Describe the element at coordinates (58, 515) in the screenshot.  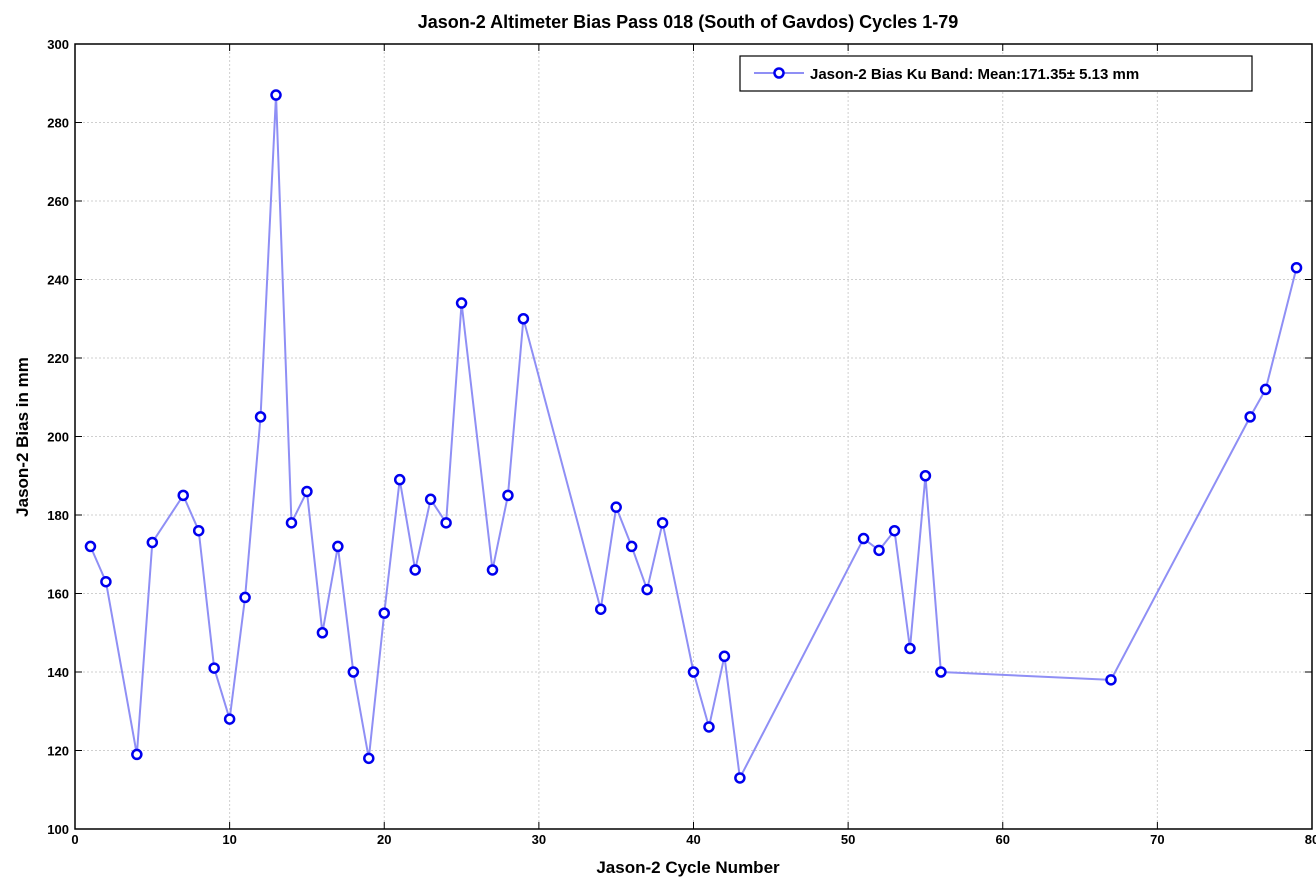
I see `y-tick-label: 180` at that location.